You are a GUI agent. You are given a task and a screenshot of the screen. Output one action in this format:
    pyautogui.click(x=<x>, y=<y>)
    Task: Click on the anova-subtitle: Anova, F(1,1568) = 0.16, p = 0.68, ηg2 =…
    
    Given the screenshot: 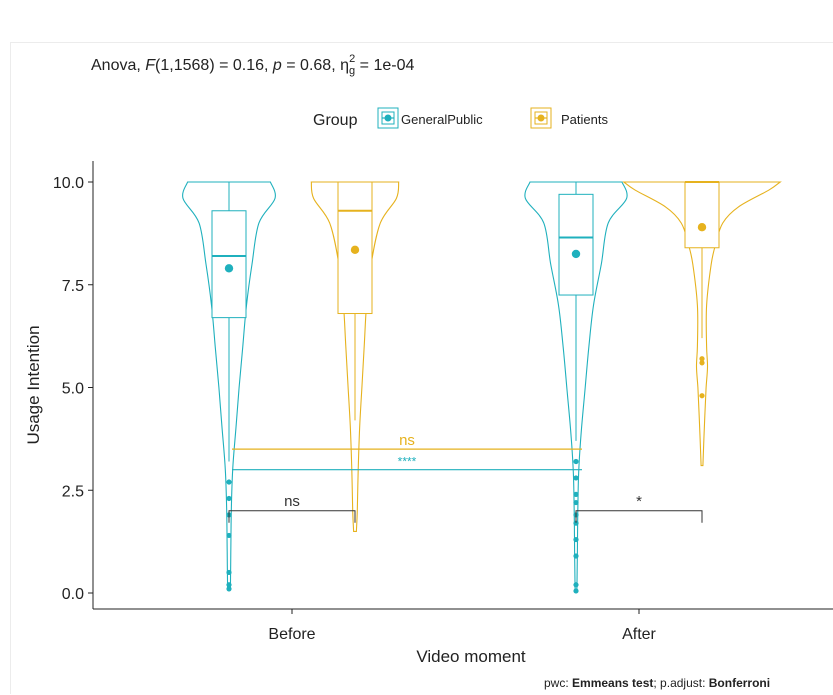 What is the action you would take?
    pyautogui.click(x=252, y=65)
    